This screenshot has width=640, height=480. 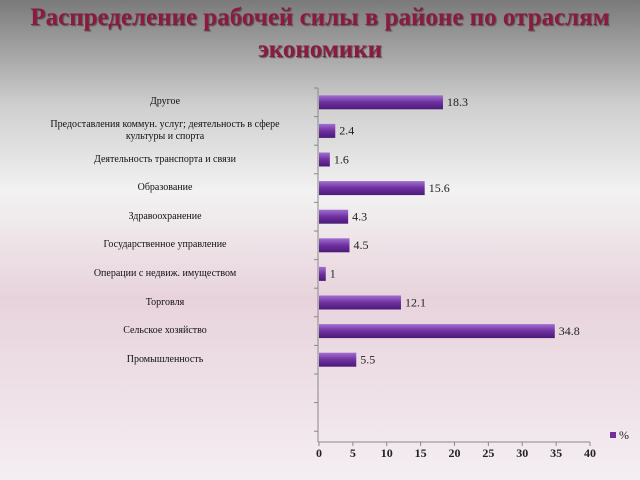 What do you see at coordinates (165, 102) in the screenshot?
I see `y-tick-label: Другое` at bounding box center [165, 102].